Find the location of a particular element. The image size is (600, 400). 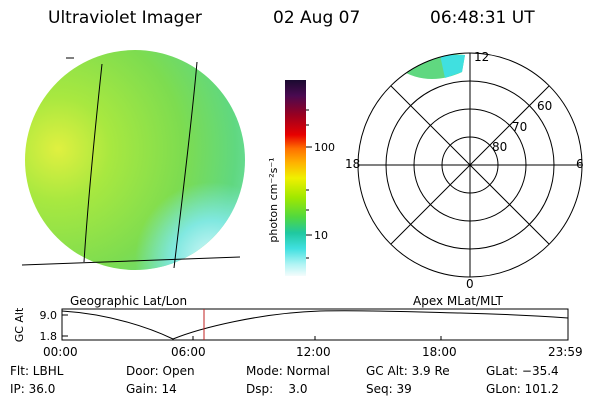

apex-grid-caption: Apex MLat/MLT is located at coordinates (458, 301).